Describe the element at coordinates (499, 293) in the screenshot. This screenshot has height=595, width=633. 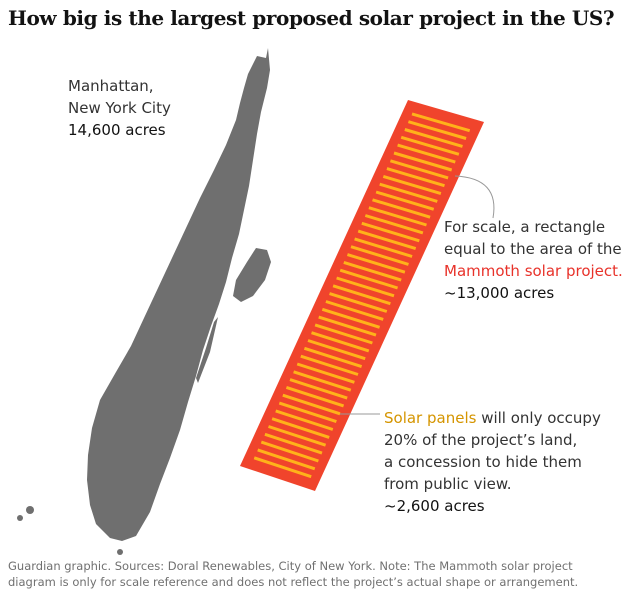
I see `scale-area: ~13,000 acres` at that location.